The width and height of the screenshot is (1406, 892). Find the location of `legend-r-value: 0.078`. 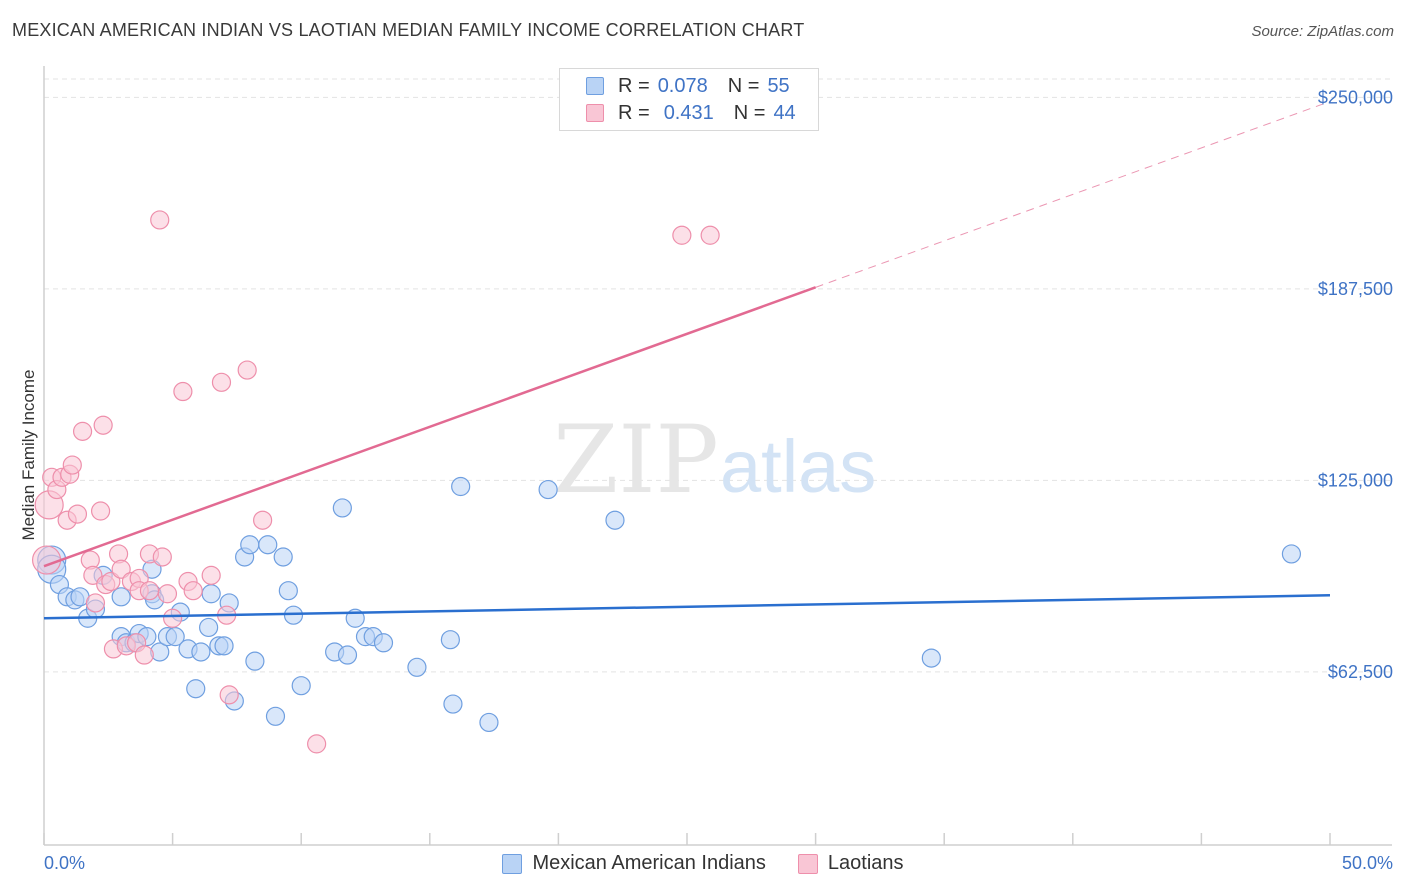

legend-r-value: 0.078 is located at coordinates (682, 85).